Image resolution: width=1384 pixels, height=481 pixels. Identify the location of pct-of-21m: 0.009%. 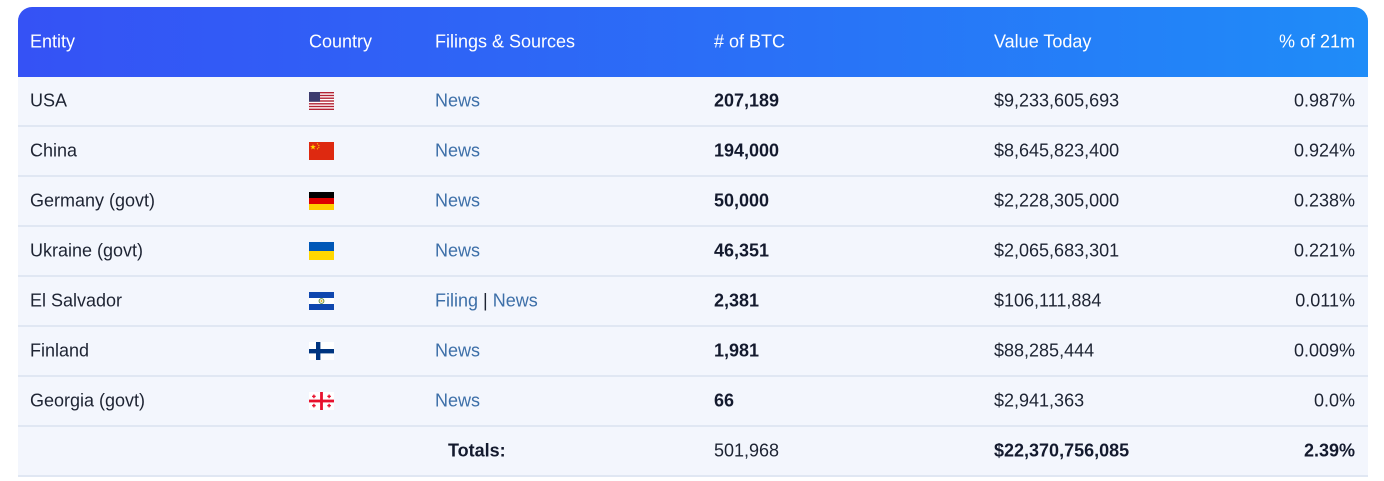
(1324, 350).